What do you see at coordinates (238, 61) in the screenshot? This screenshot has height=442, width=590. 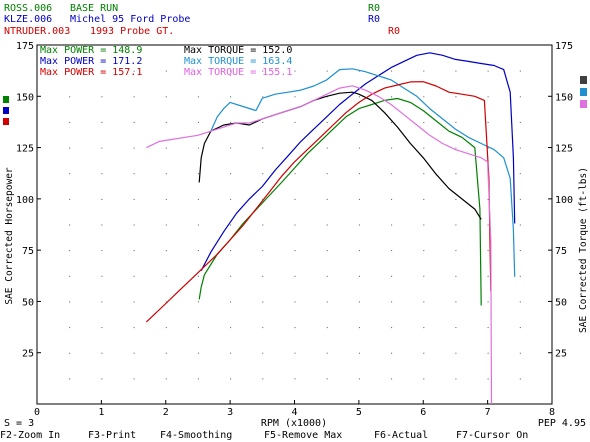 I see `max-torque-2: Max TORQUE = 163.4` at bounding box center [238, 61].